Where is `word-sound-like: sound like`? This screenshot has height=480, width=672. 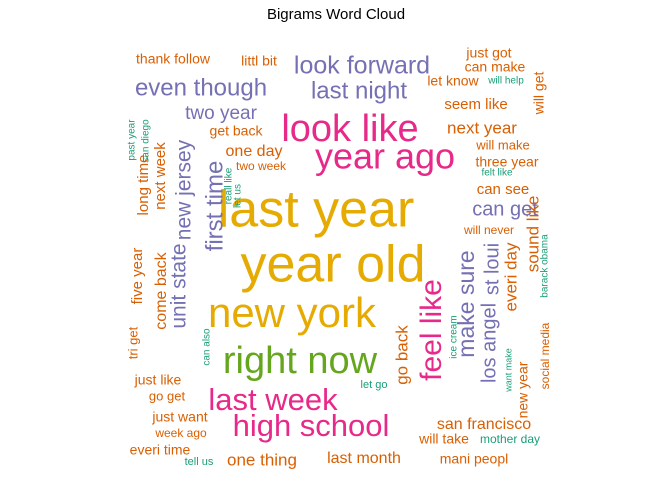 word-sound-like: sound like is located at coordinates (532, 234).